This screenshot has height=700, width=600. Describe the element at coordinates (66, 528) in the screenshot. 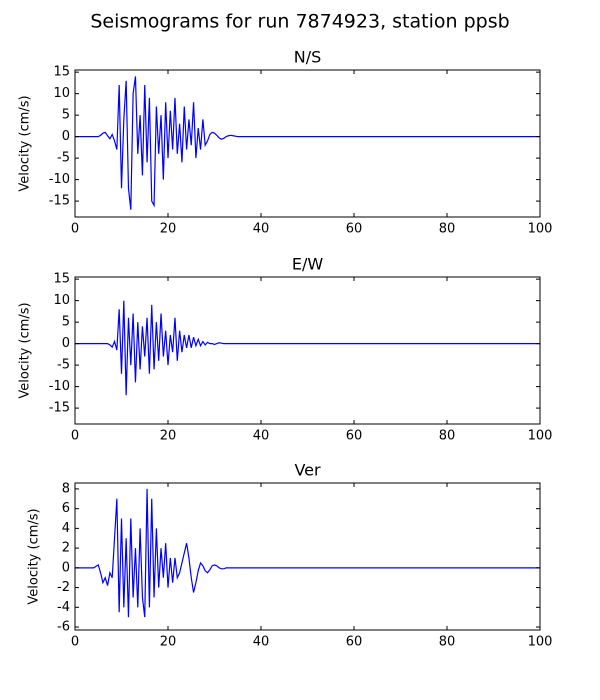

I see `y-tick-label: 4` at that location.